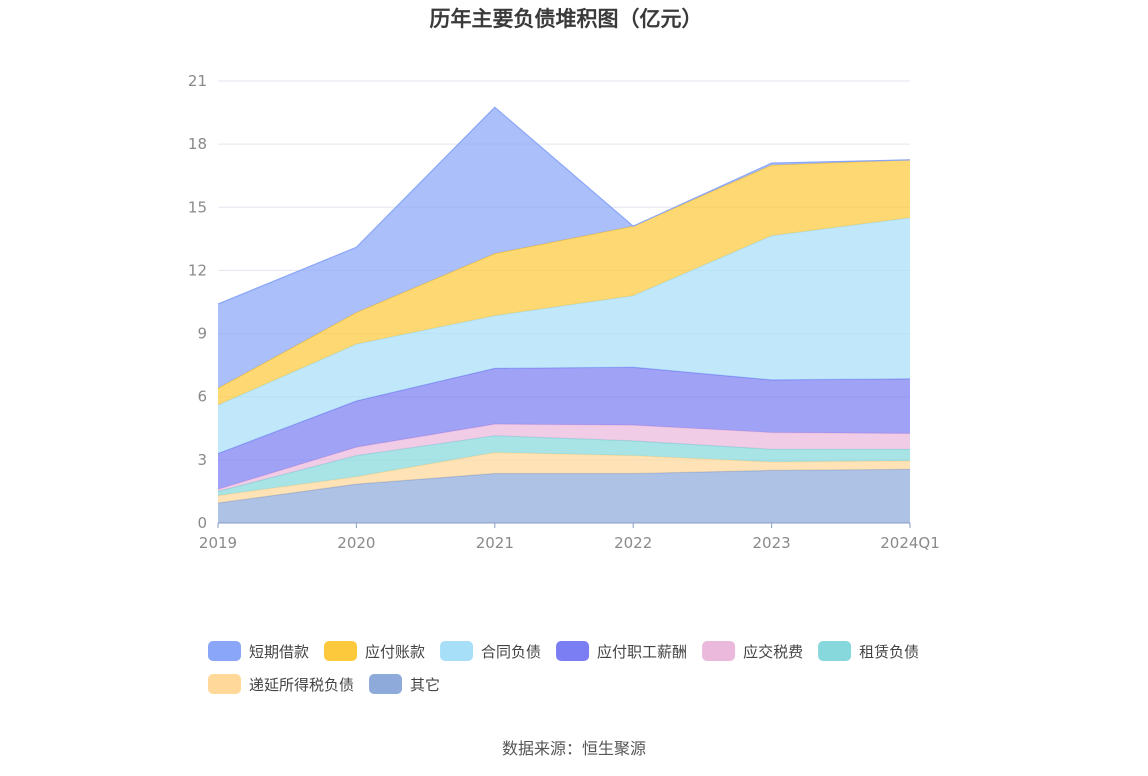  I want to click on y-tick-label: 15, so click(197, 207).